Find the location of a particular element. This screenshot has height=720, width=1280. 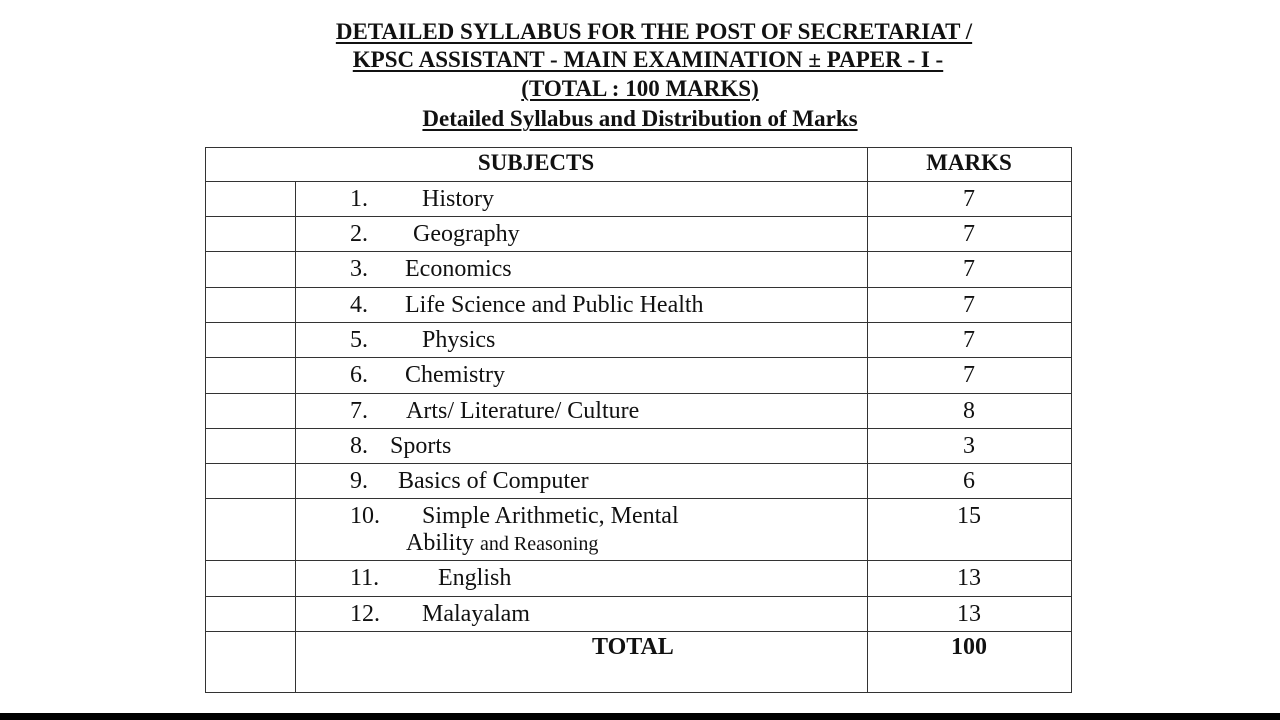

row-subject: Economics is located at coordinates (458, 269).